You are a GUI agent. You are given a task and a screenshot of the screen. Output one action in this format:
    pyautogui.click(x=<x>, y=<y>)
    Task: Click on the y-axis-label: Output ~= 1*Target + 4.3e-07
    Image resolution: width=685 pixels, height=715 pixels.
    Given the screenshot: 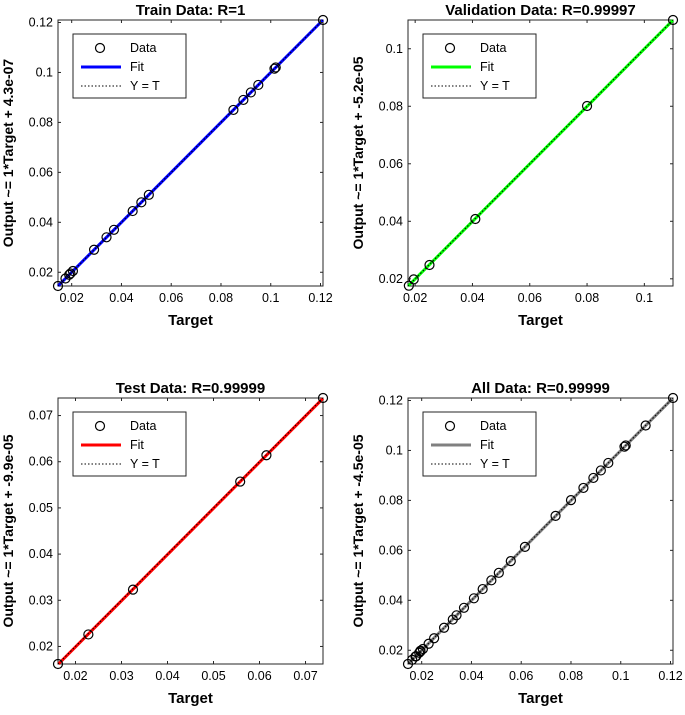 What is the action you would take?
    pyautogui.click(x=8, y=153)
    